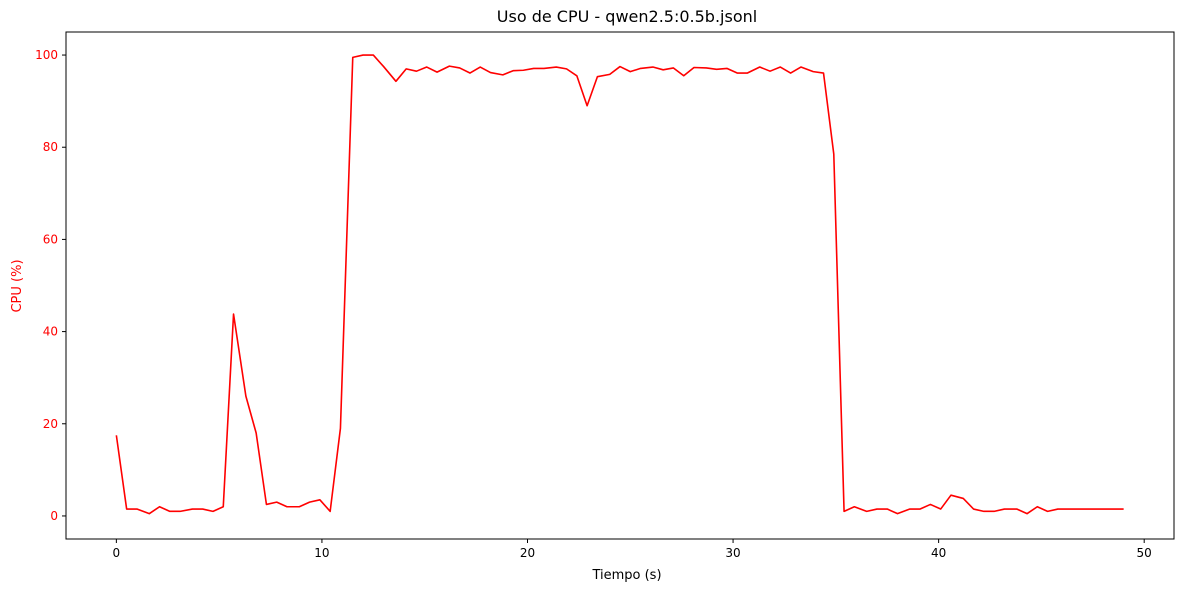  Describe the element at coordinates (117, 553) in the screenshot. I see `x-tick-label: 0` at that location.